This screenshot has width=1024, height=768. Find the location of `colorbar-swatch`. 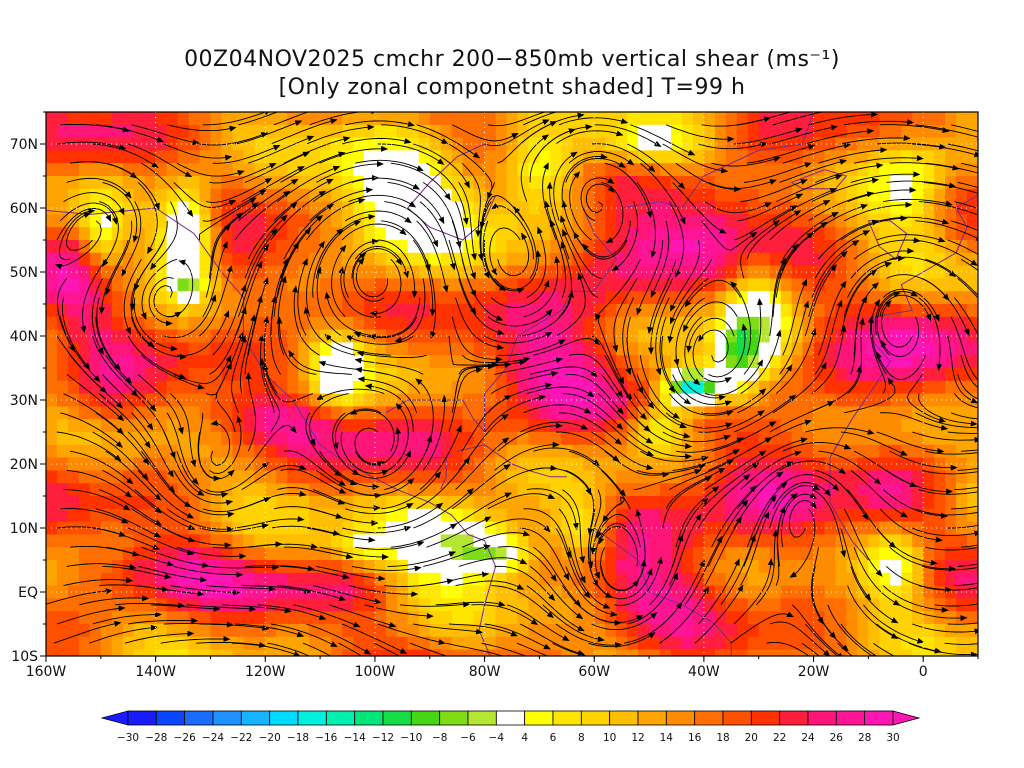

colorbar-swatch is located at coordinates (737, 718).